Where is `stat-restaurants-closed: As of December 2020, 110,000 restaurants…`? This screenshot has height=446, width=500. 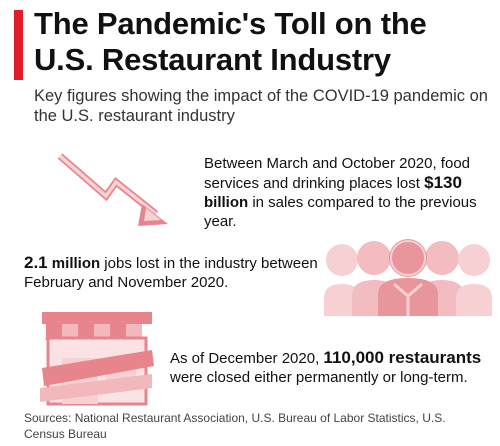 stat-restaurants-closed: As of December 2020, 110,000 restaurants… is located at coordinates (332, 367).